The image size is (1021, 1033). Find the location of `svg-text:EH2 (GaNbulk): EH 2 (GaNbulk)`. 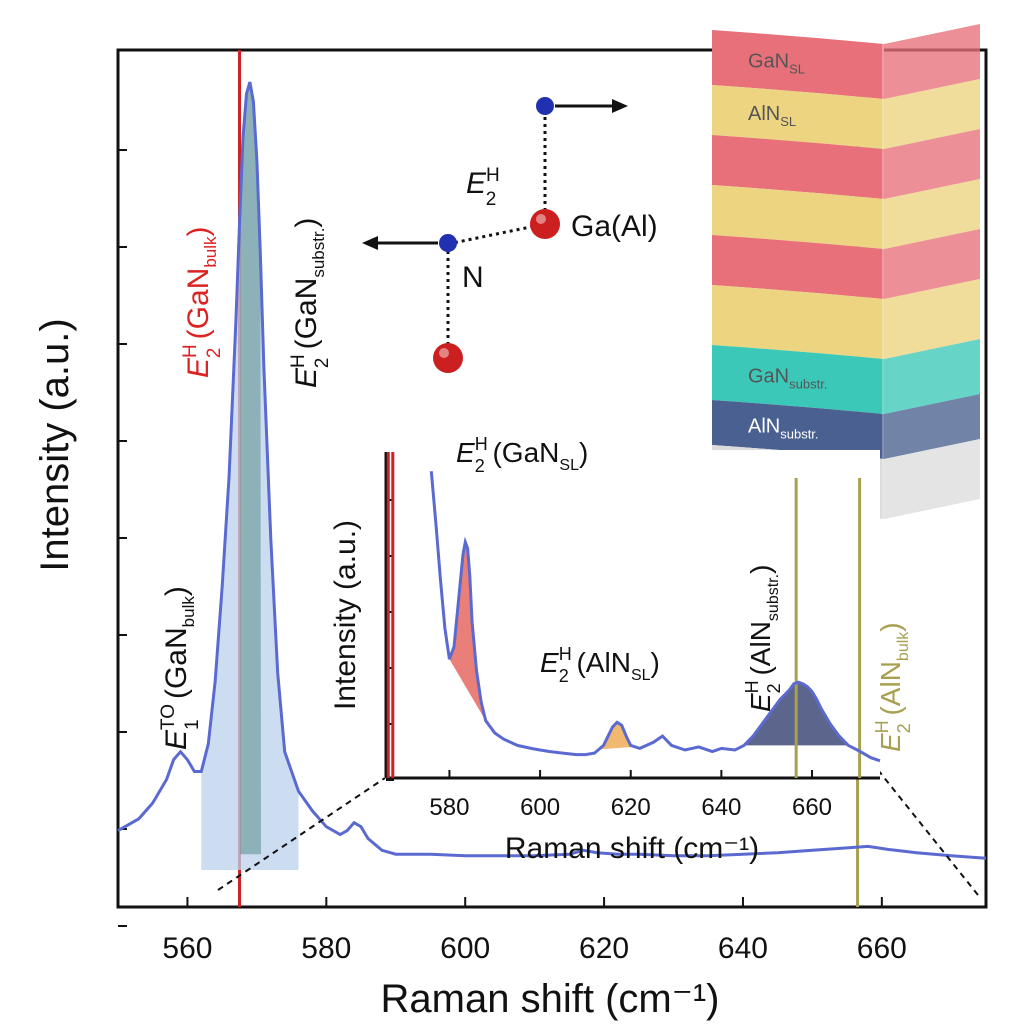

svg-text:EH2 (GaNbulk): EH 2 (GaNbulk) is located at coordinates (202, 302).